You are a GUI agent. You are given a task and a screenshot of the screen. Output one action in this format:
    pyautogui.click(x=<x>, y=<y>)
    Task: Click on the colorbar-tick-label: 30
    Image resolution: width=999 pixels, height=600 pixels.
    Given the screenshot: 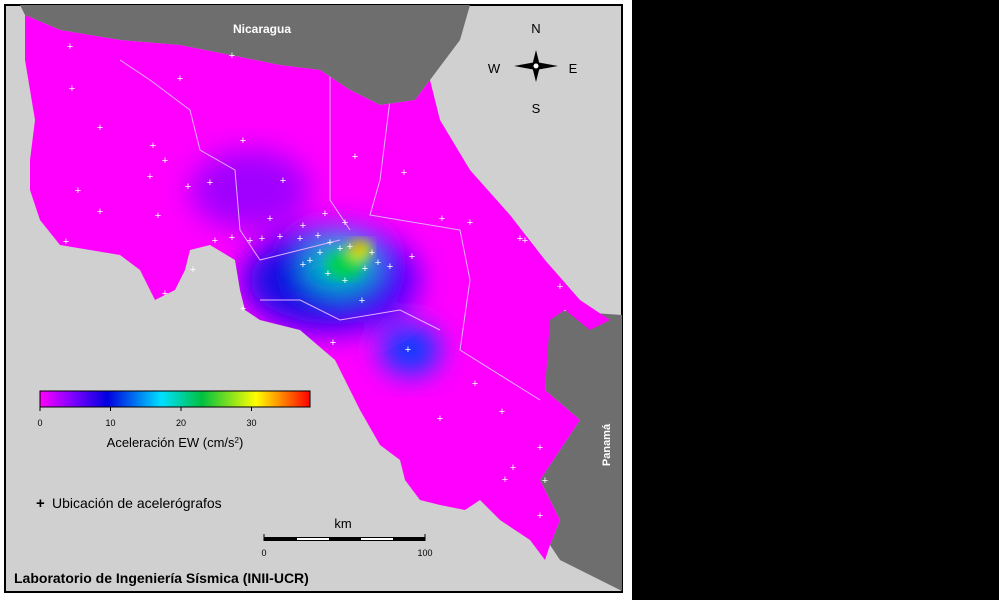 What is the action you would take?
    pyautogui.click(x=251, y=423)
    